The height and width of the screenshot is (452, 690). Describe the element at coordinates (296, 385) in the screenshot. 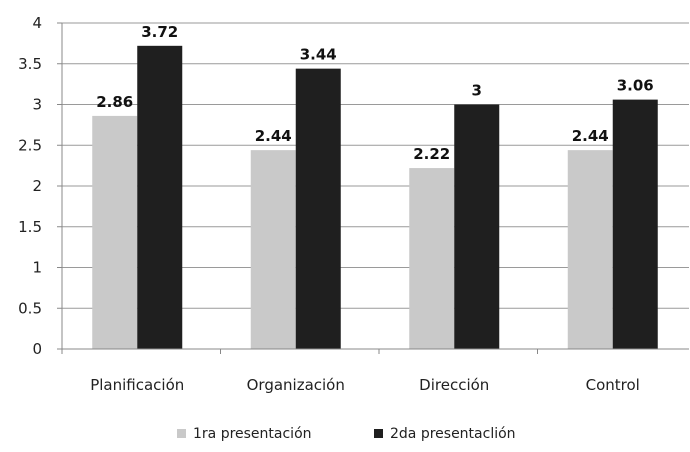

I see `x-category-label: Organización` at that location.